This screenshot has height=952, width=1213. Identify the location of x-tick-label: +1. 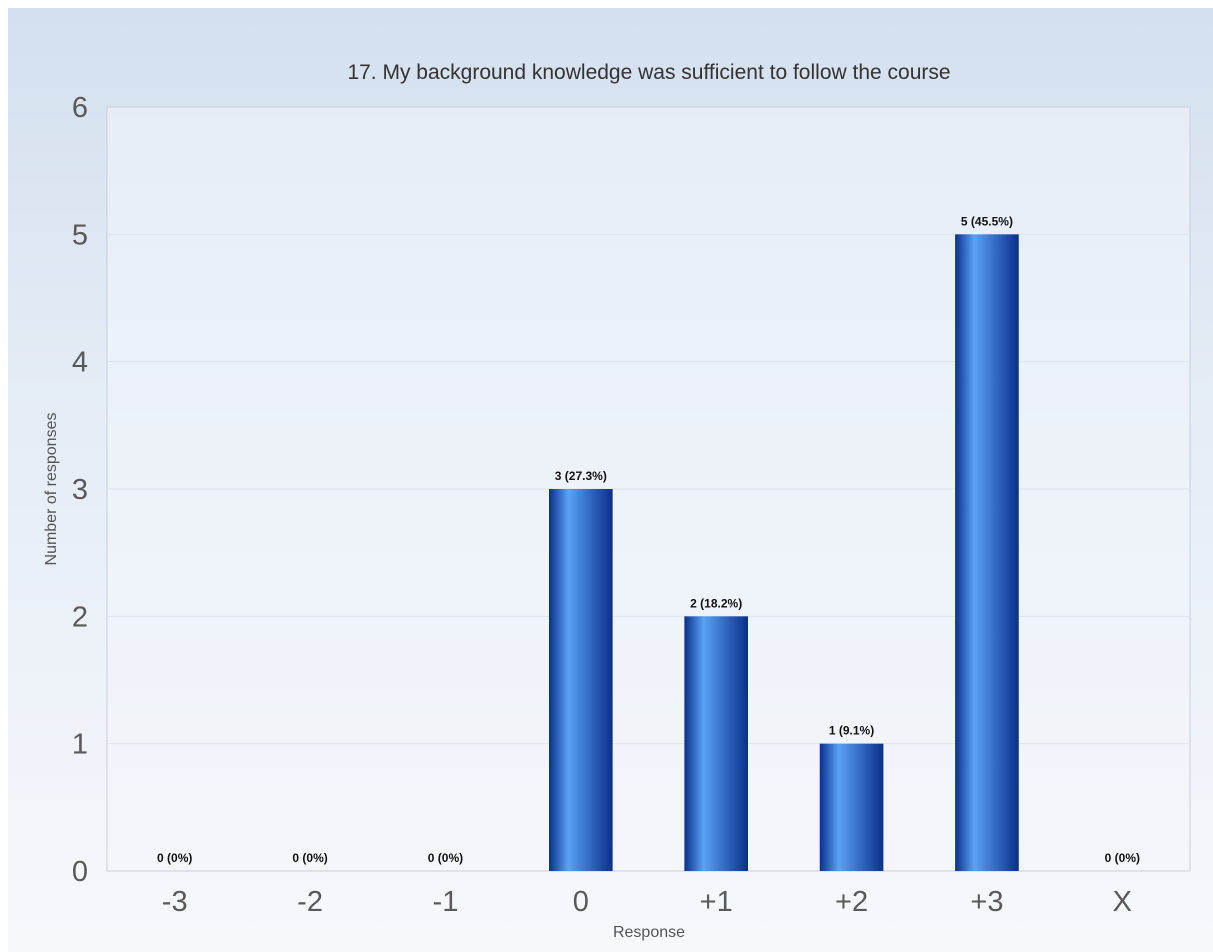
(716, 902).